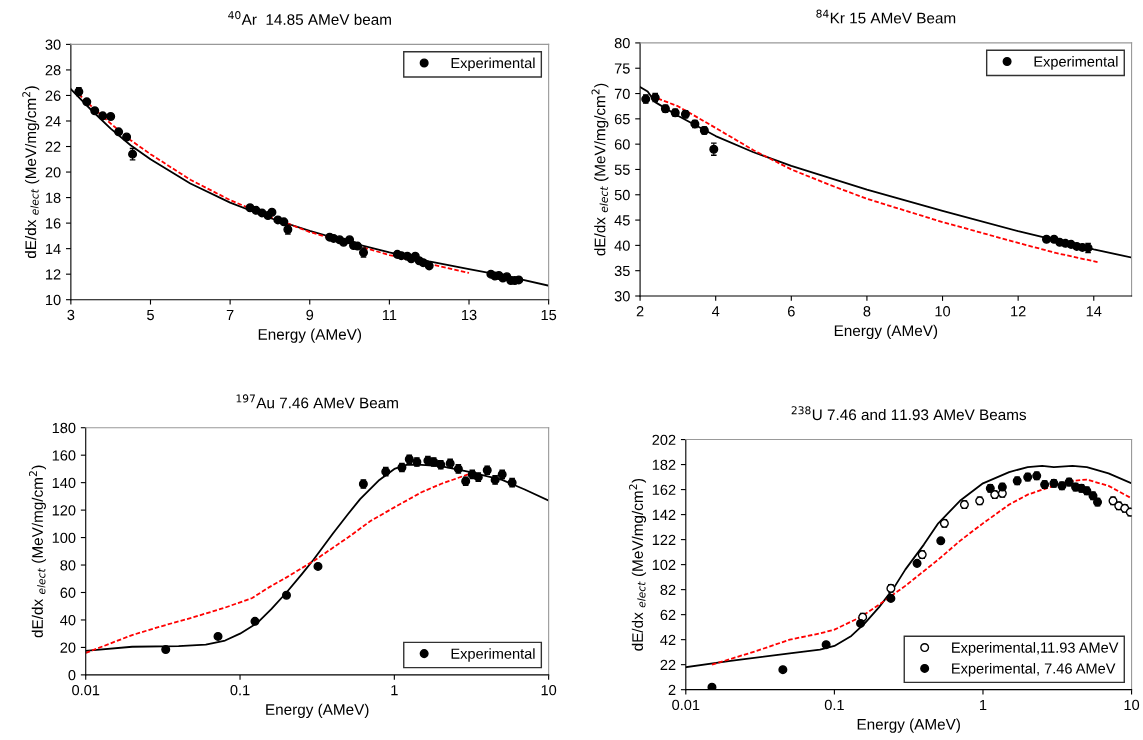  What do you see at coordinates (53, 274) in the screenshot?
I see `y-tick-label: 12` at bounding box center [53, 274].